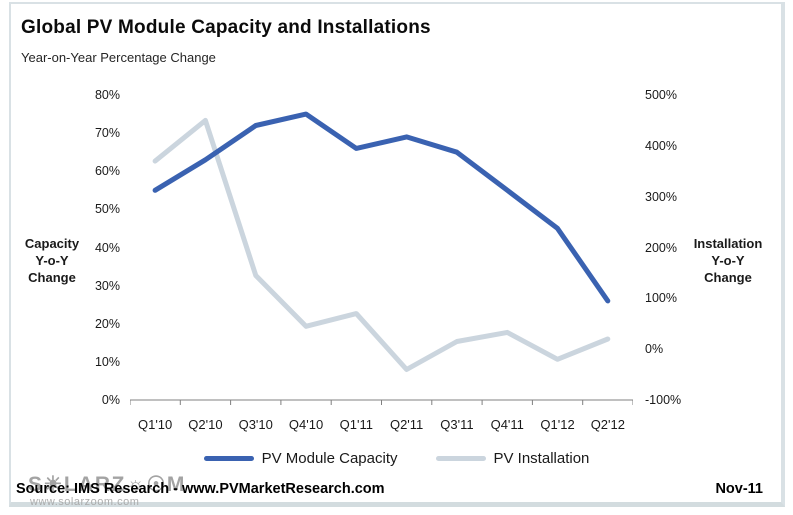 This screenshot has width=793, height=515. What do you see at coordinates (661, 145) in the screenshot?
I see `right-axis-tick-label: 400%` at bounding box center [661, 145].